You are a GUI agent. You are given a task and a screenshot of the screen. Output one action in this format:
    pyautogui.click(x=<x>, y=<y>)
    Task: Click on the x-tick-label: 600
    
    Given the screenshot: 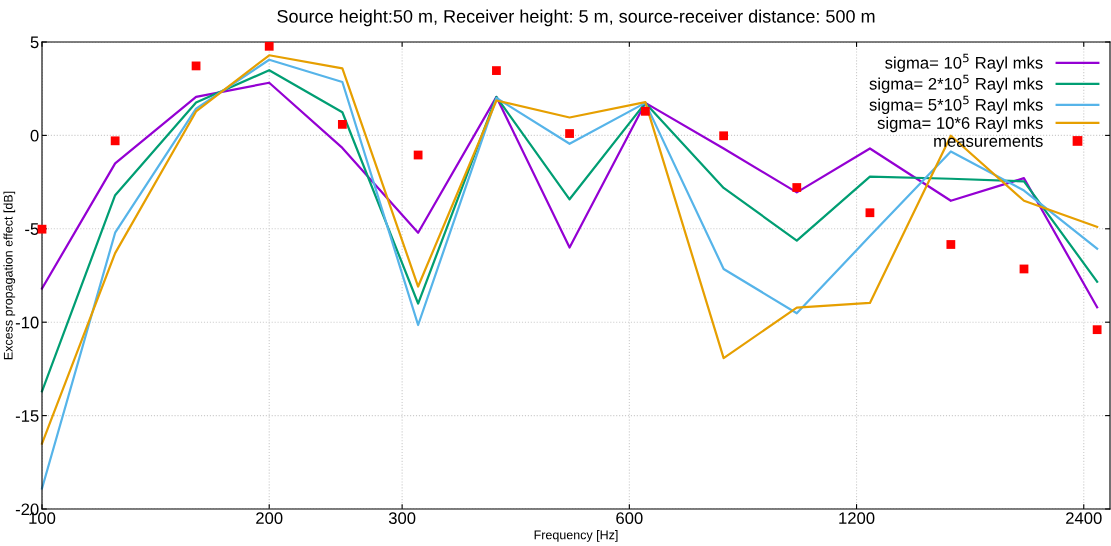 What is the action you would take?
    pyautogui.click(x=629, y=518)
    